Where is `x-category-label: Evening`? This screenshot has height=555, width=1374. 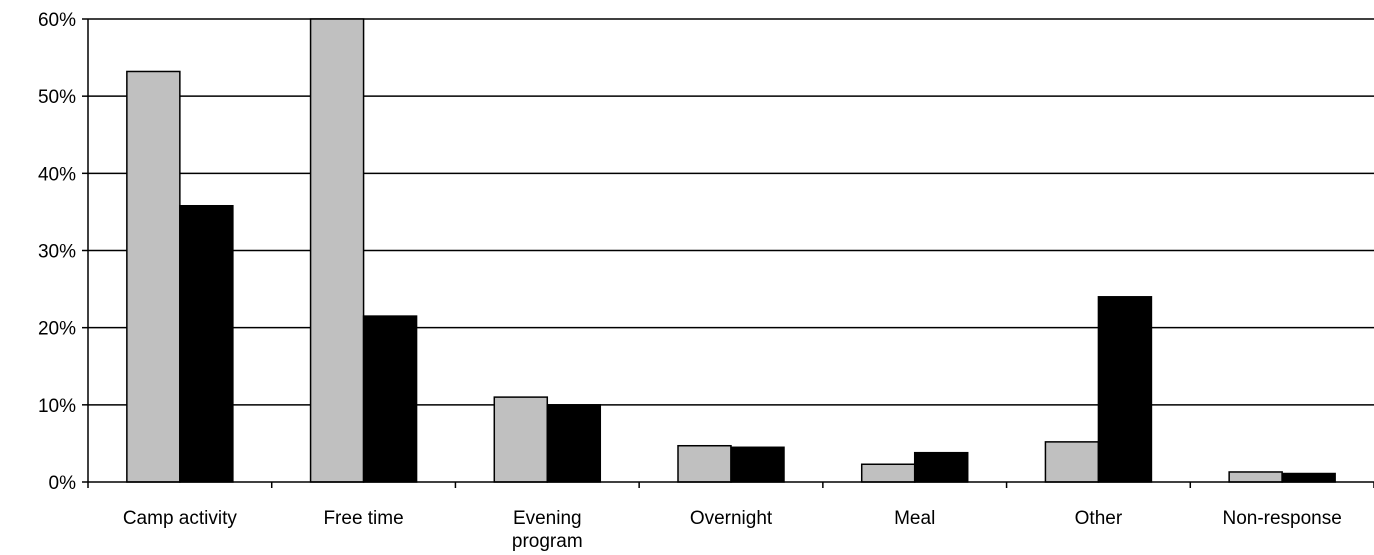
x-category-label: Evening is located at coordinates (547, 518).